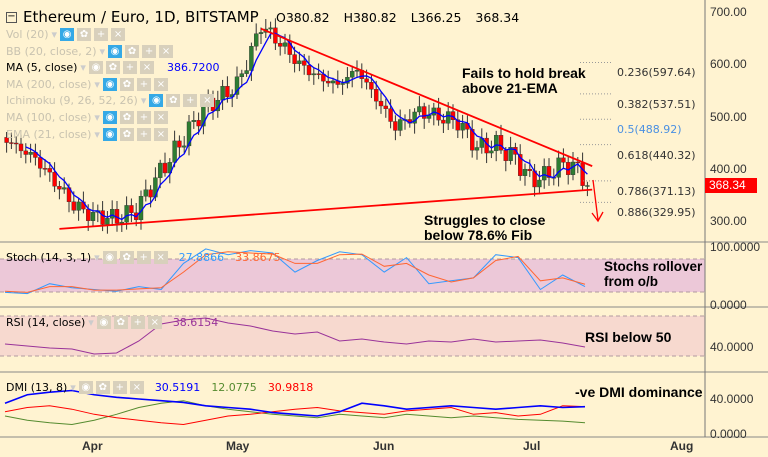  What do you see at coordinates (595, 200) in the screenshot?
I see `down-arrow` at bounding box center [595, 200].